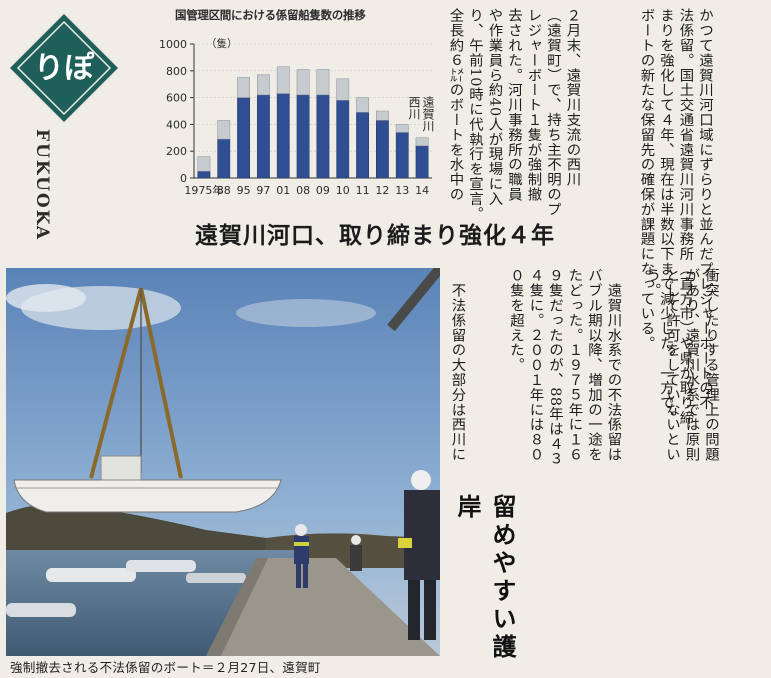 The height and width of the screenshot is (678, 771). Describe the element at coordinates (514, 105) in the screenshot. I see `top_left-line: 去された。河川事務所の職員` at that location.